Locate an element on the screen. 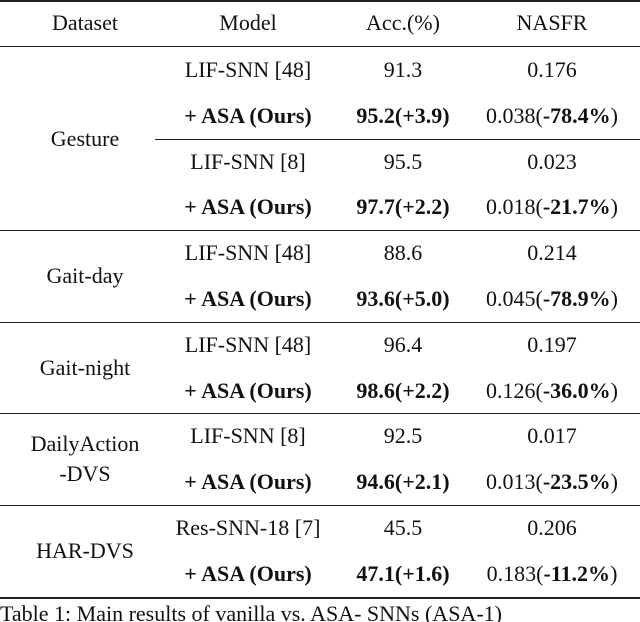 This screenshot has height=622, width=640. nasfr-value: 0.176 is located at coordinates (552, 69).